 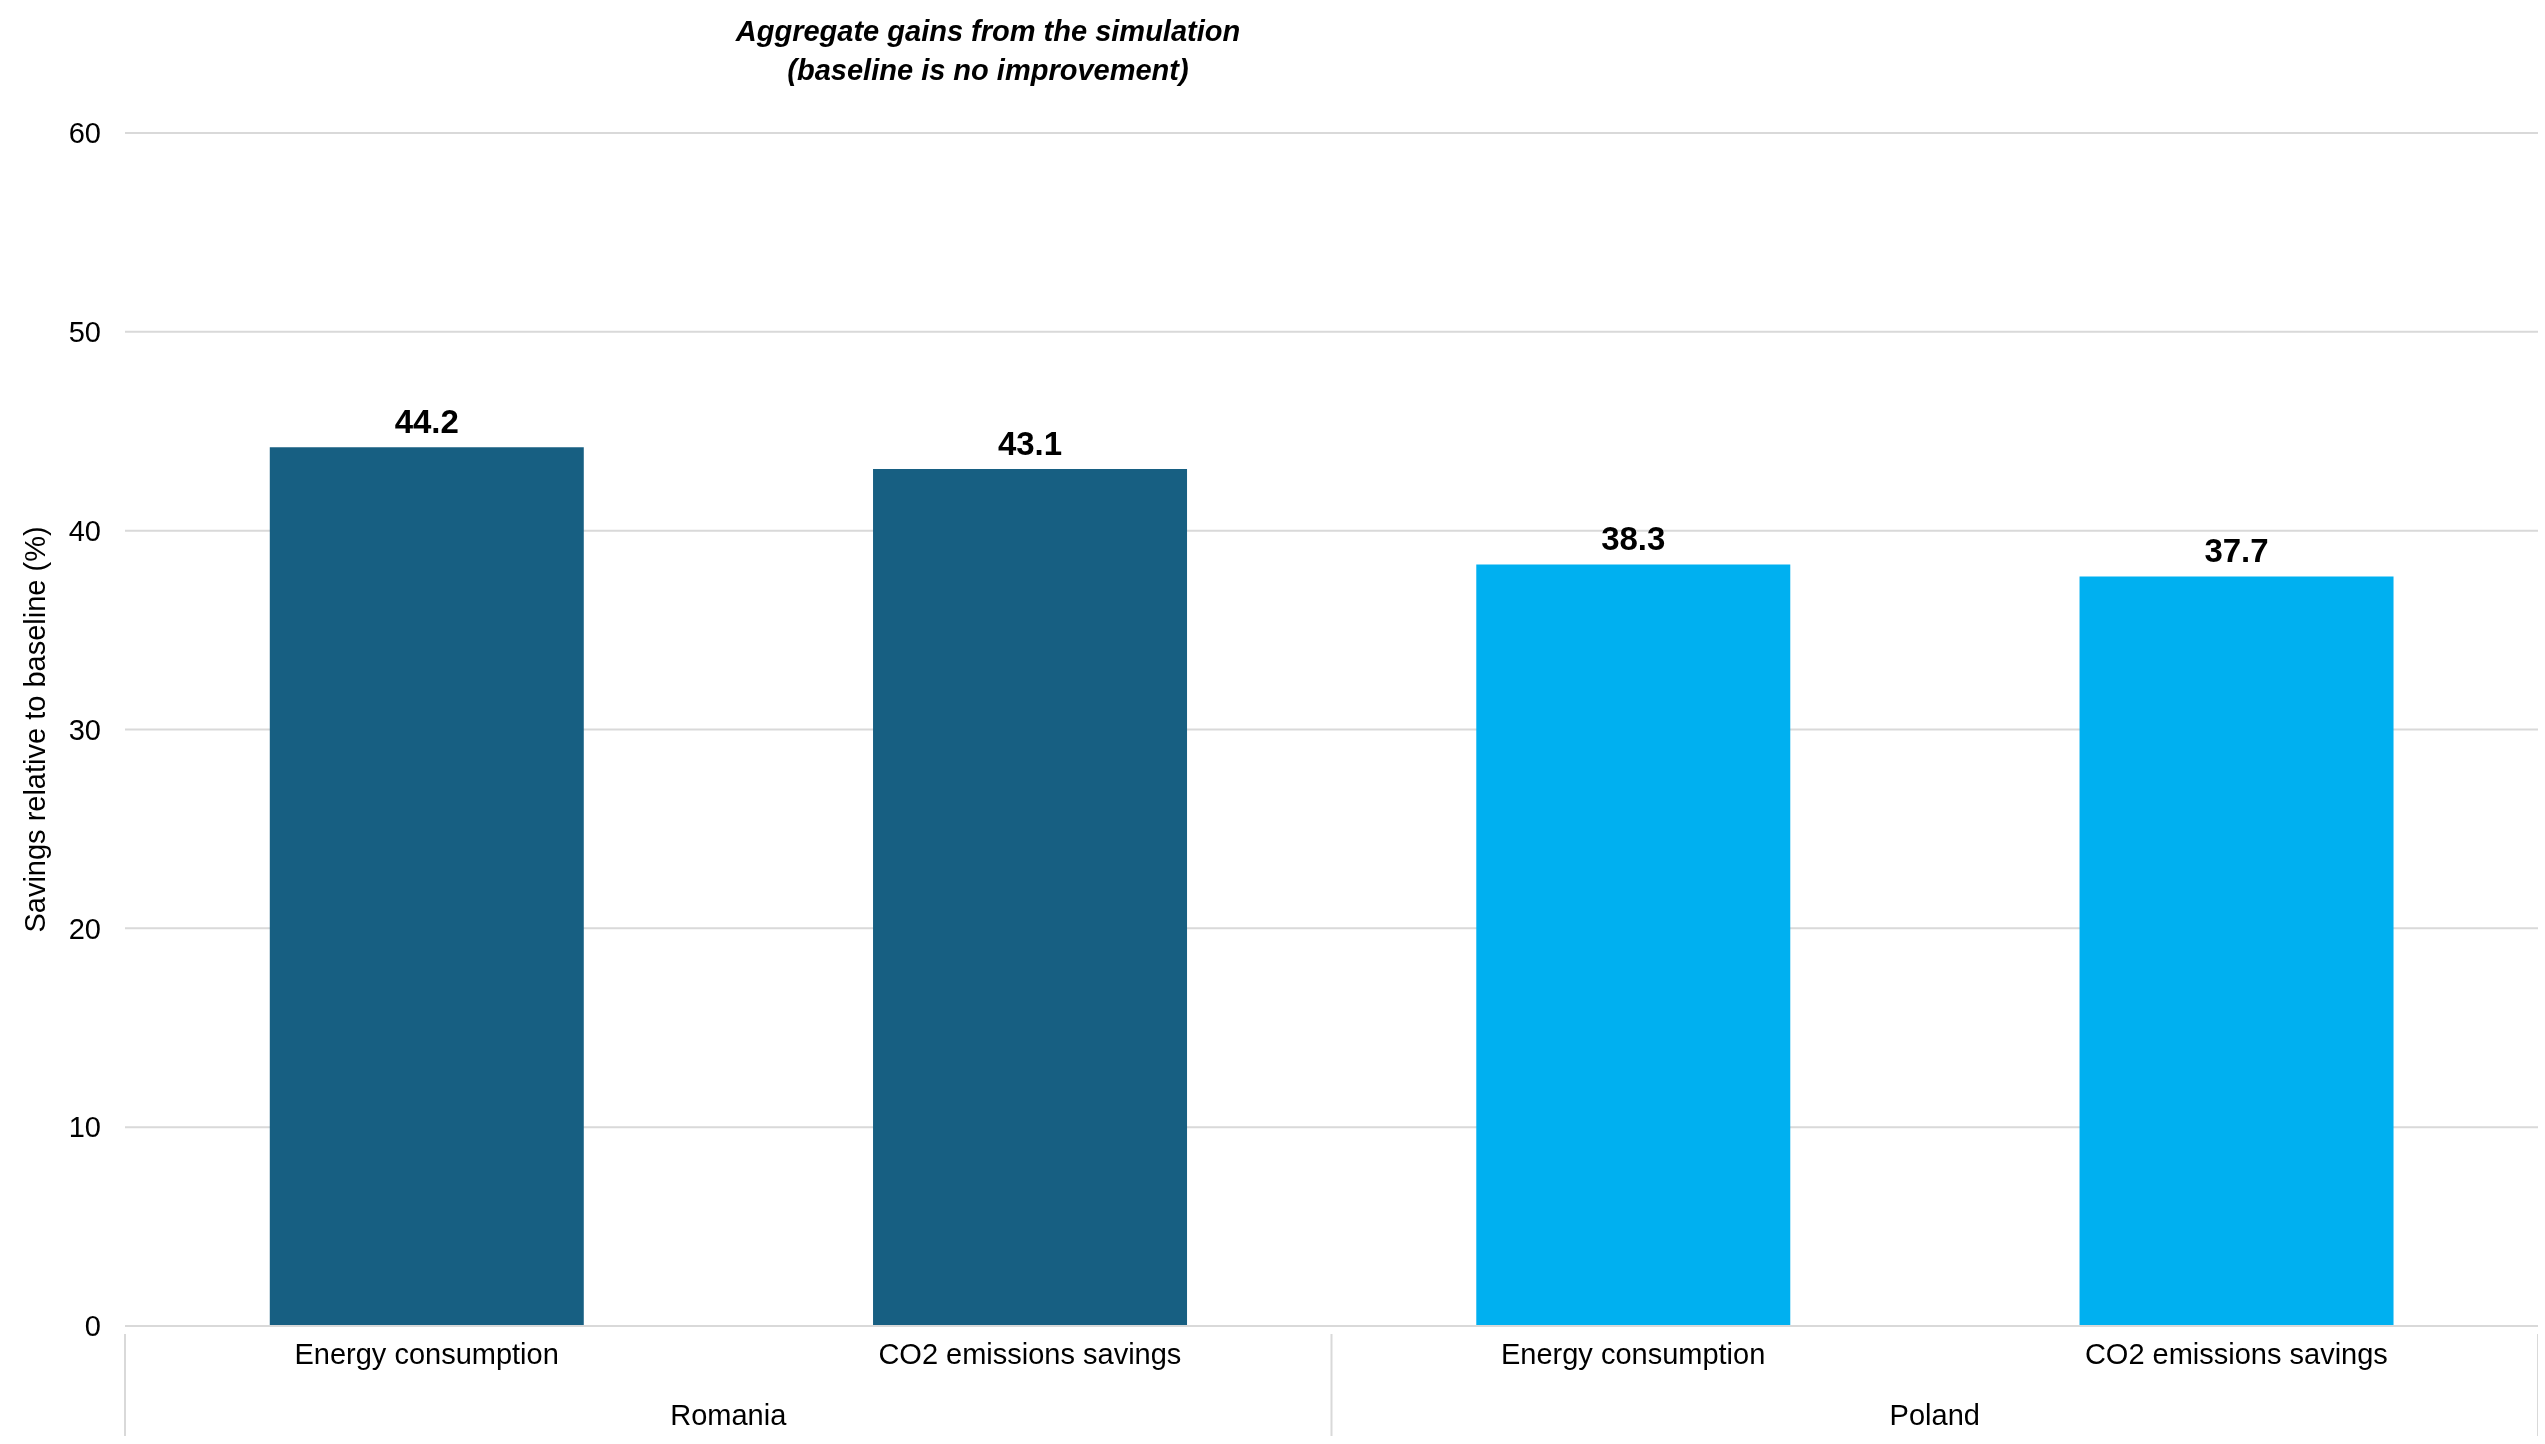 I want to click on data-label: 37.7, so click(x=2236, y=551).